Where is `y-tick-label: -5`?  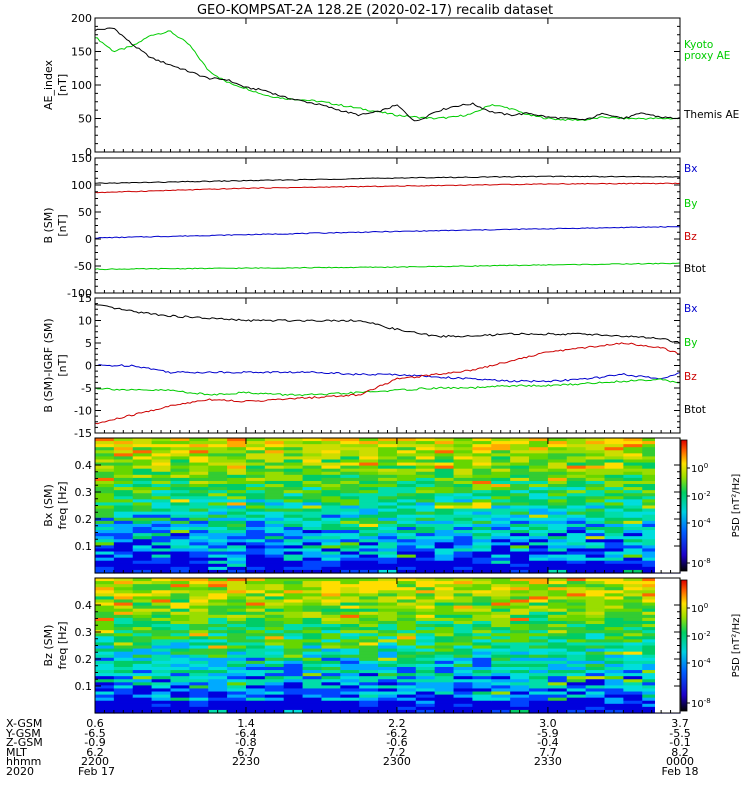 y-tick-label: -5 is located at coordinates (86, 388).